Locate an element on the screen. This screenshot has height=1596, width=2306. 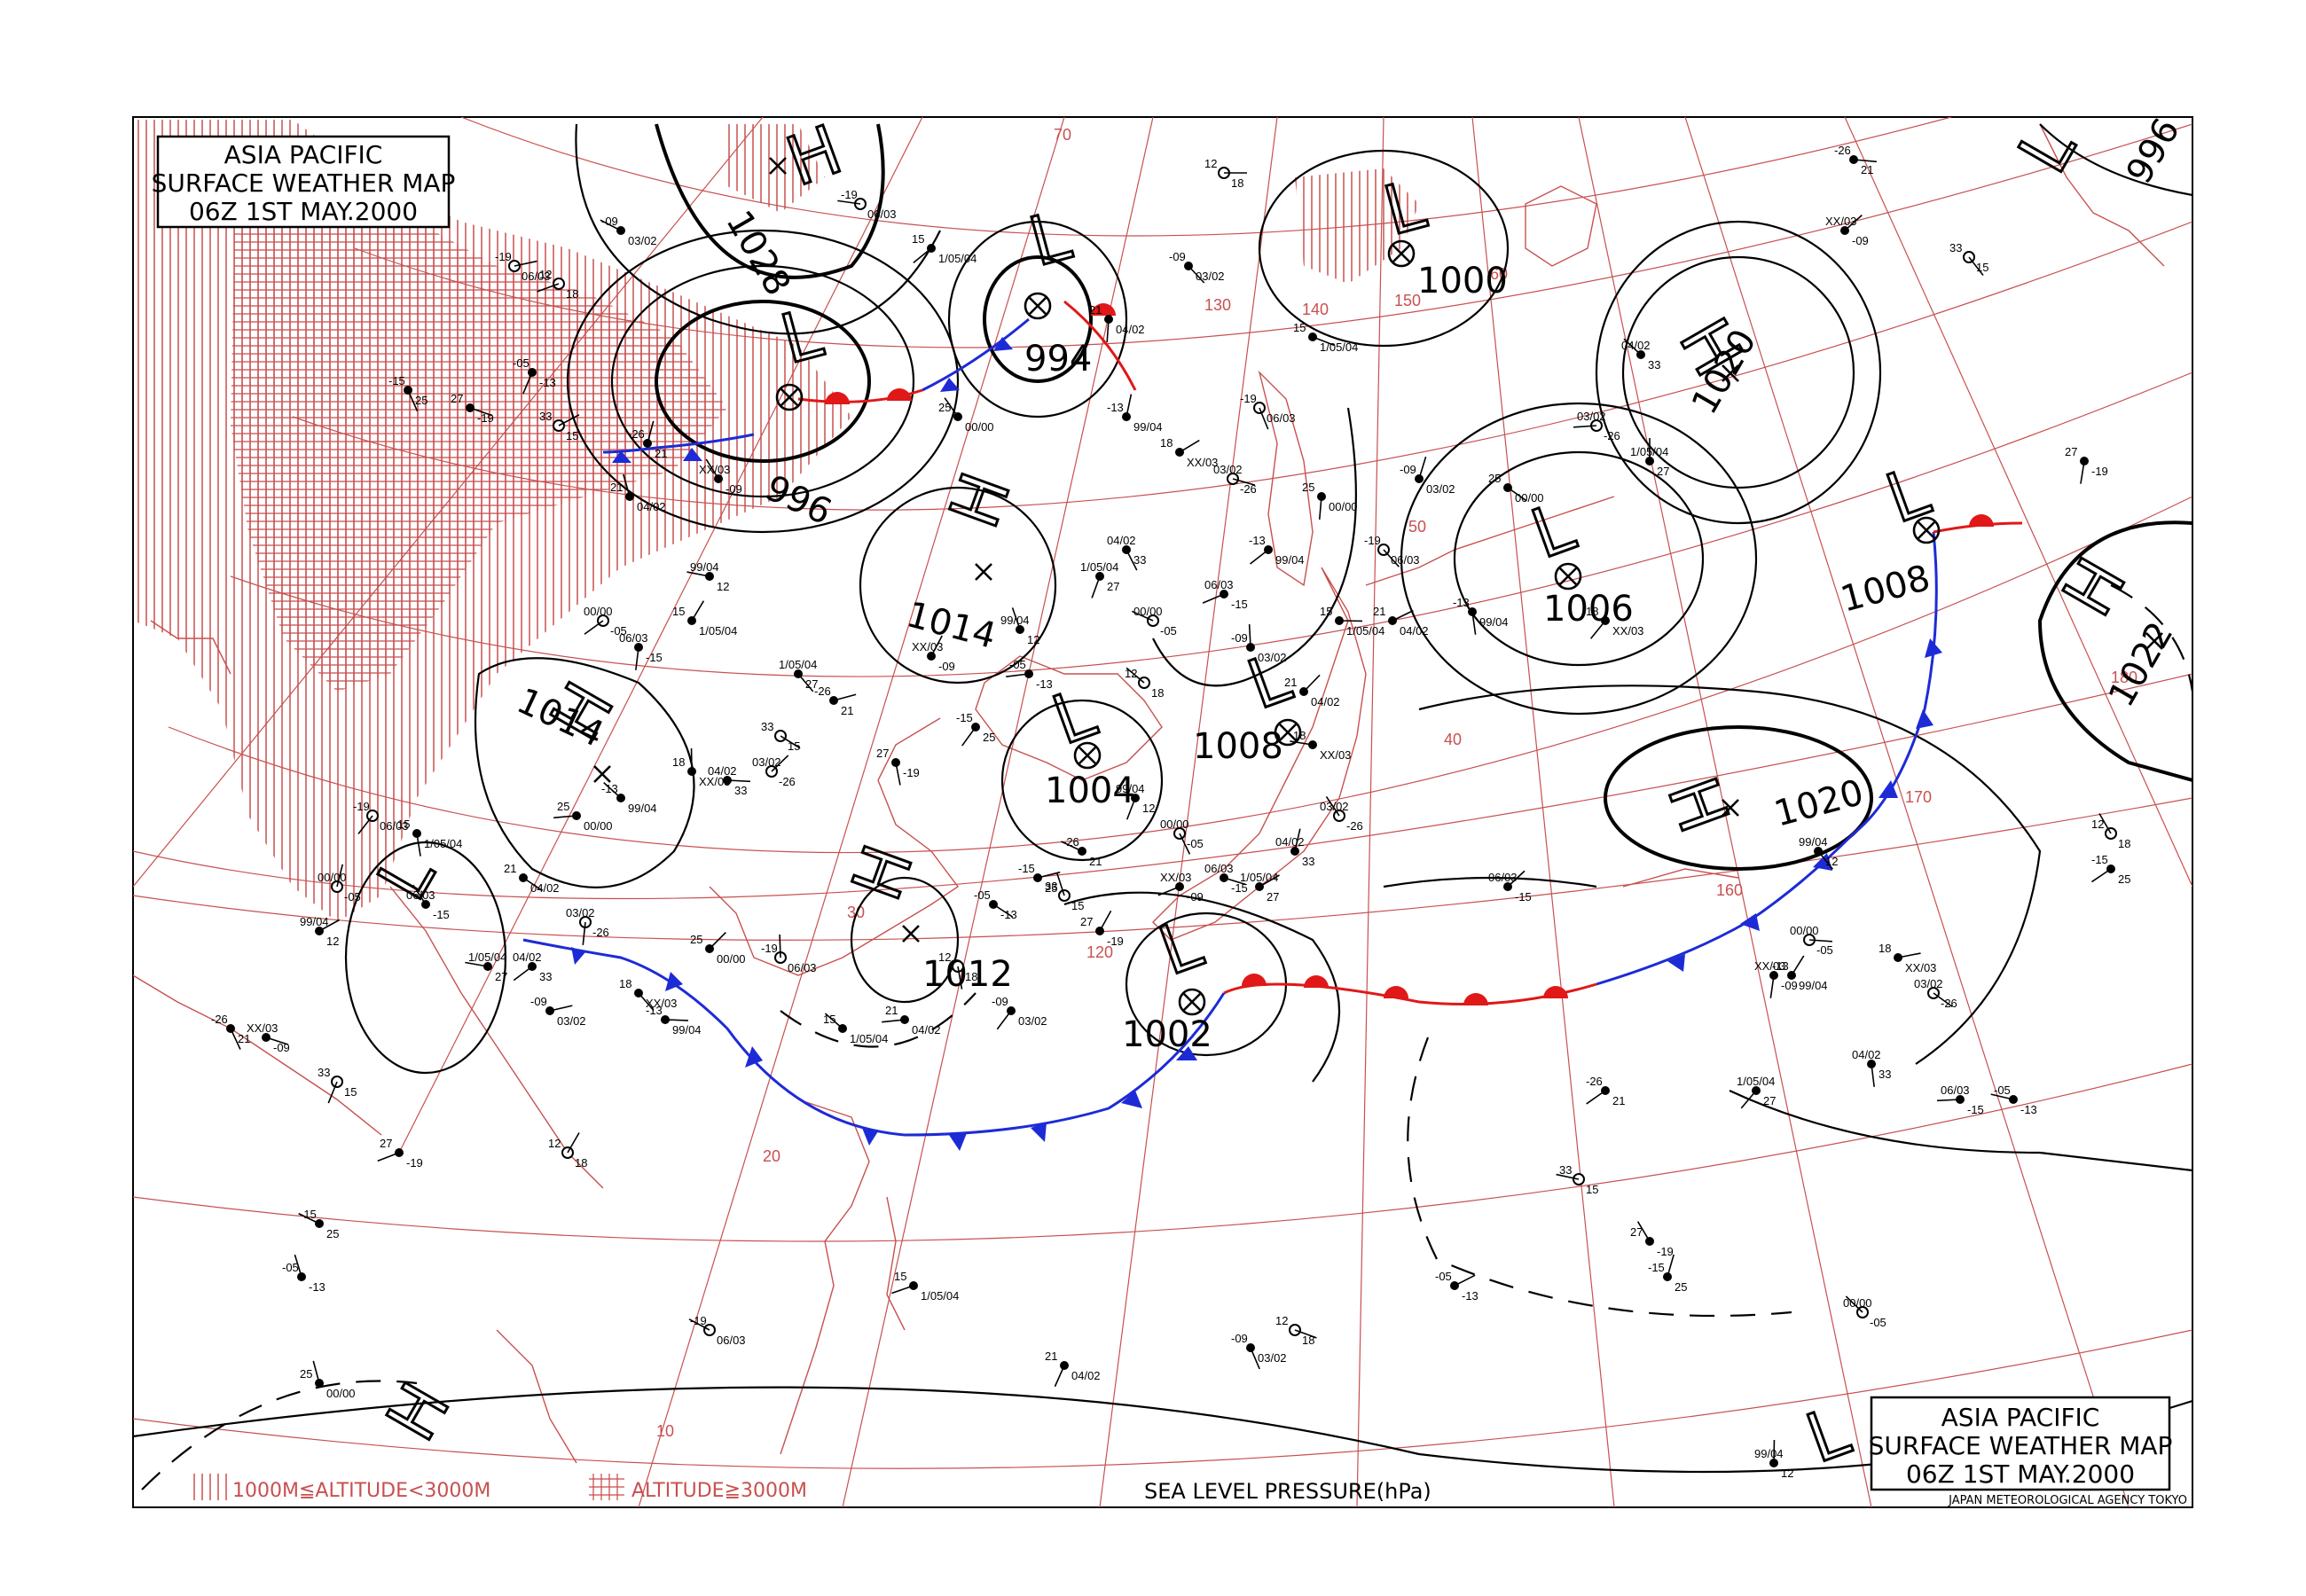
station-plot: XX/03 -09 is located at coordinates (268, 1037).